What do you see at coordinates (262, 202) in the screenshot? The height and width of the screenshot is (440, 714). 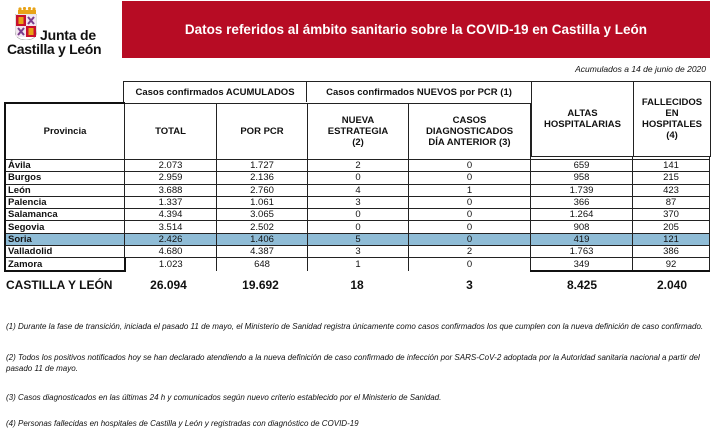 I see `cell-por-pcr: 1.061` at bounding box center [262, 202].